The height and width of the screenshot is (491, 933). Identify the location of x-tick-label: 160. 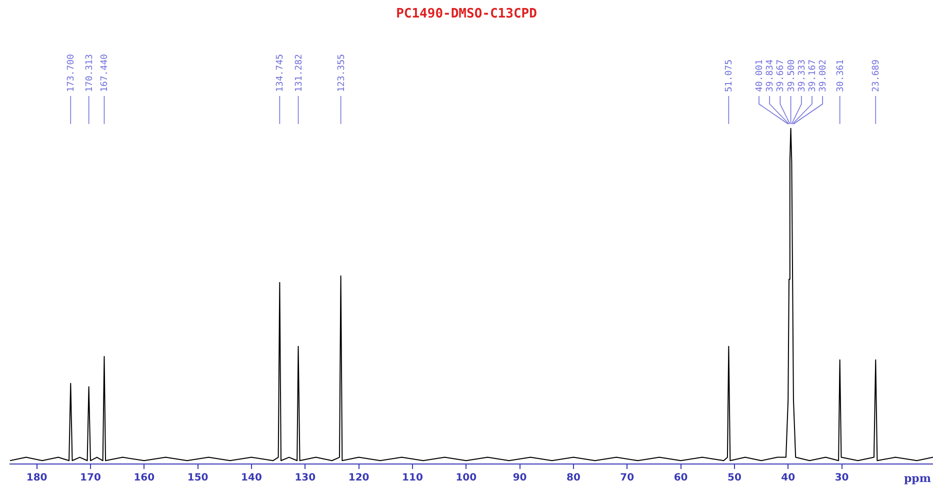
(144, 478).